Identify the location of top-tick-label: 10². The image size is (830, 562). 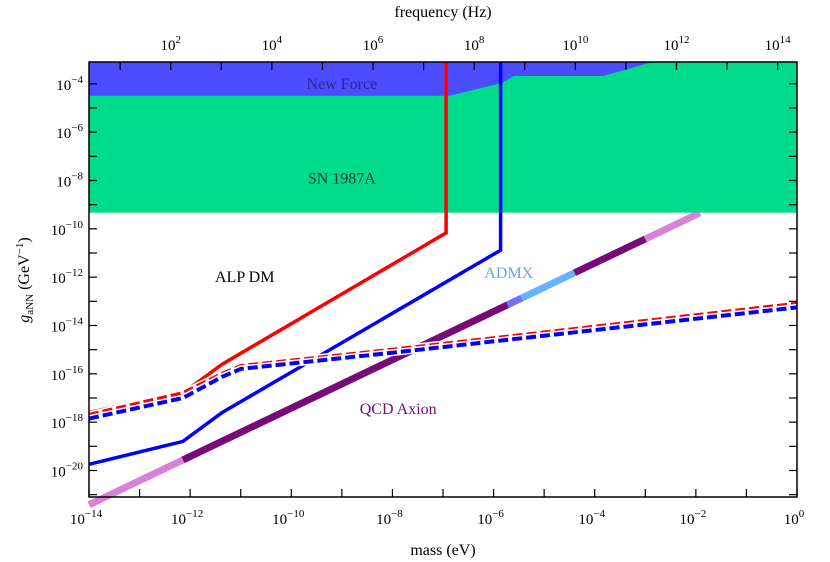
(171, 44).